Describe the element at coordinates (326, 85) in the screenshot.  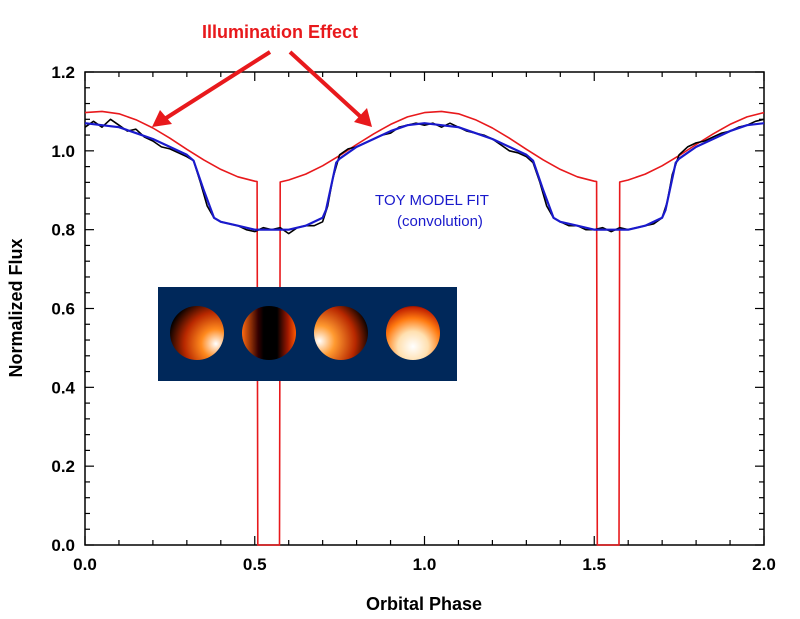
I see `arrow-right` at that location.